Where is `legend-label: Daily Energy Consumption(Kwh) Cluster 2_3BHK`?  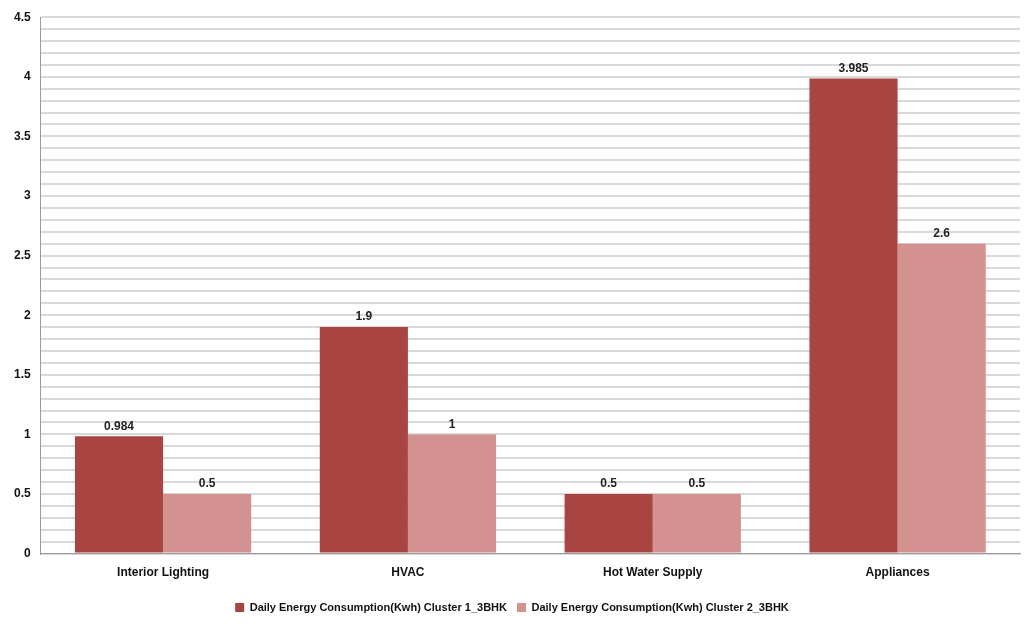
legend-label: Daily Energy Consumption(Kwh) Cluster 2_3BHK is located at coordinates (660, 606).